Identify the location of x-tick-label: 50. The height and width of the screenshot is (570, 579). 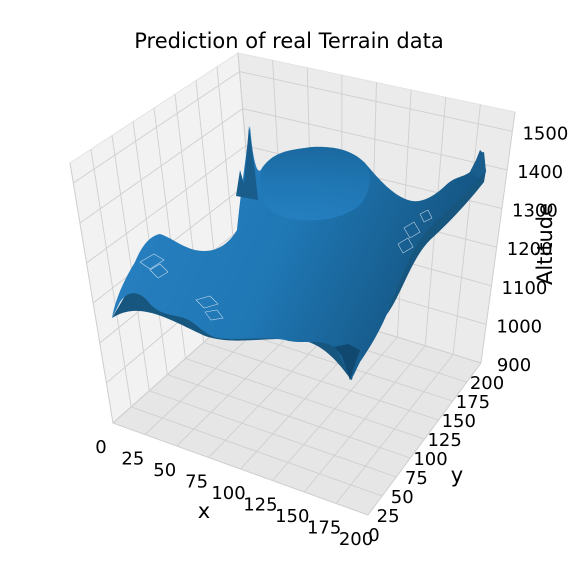
(164, 470).